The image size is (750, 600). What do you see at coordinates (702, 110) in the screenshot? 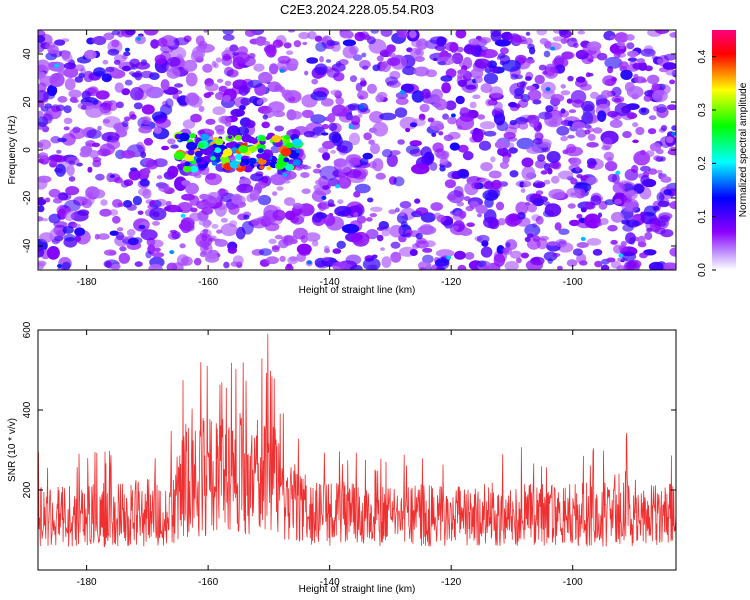
I see `colorbar-tick-label: 0.3` at bounding box center [702, 110].